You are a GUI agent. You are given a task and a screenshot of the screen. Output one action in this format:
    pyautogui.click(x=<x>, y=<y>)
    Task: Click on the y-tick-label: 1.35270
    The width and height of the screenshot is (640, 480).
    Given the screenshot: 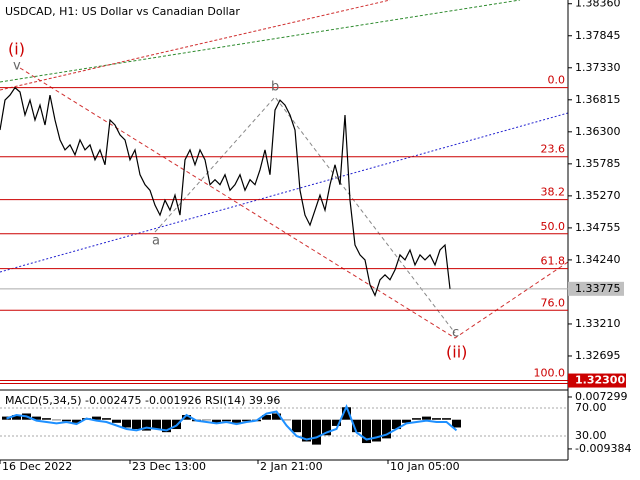 What is the action you would take?
    pyautogui.click(x=598, y=195)
    